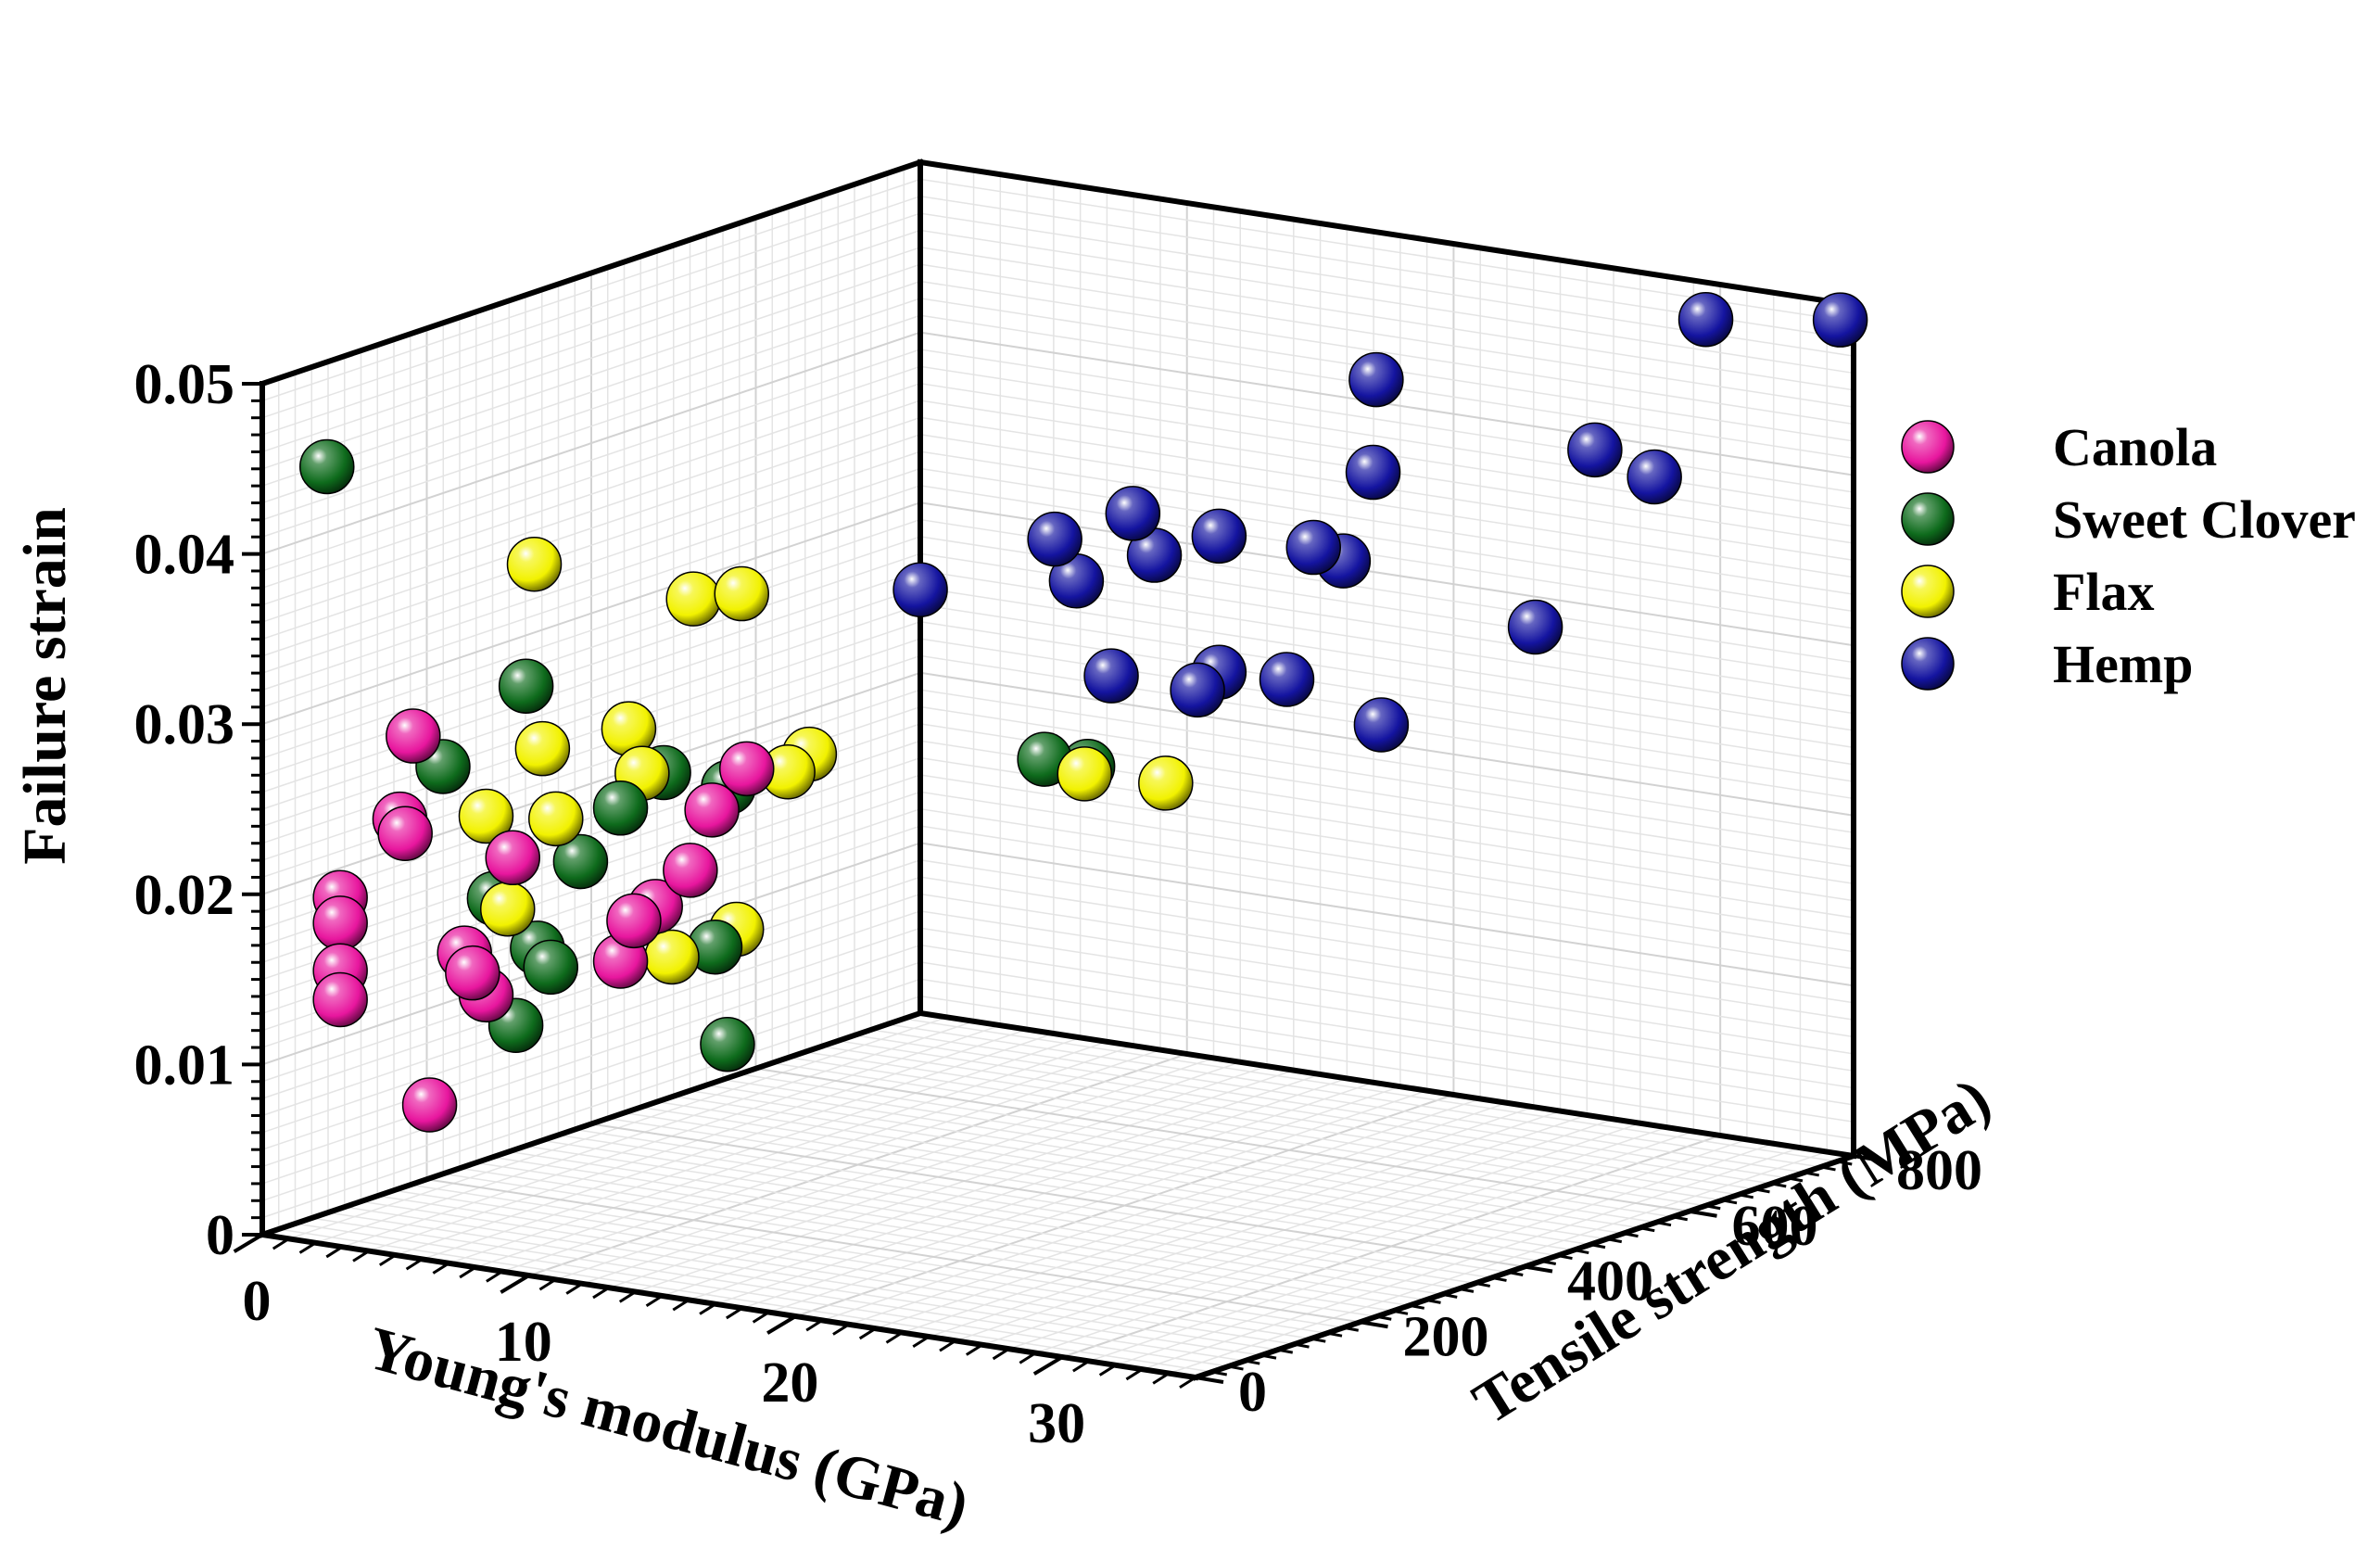 This screenshot has width=2380, height=1548. What do you see at coordinates (2135, 447) in the screenshot?
I see `legend-label-canola: Canola` at bounding box center [2135, 447].